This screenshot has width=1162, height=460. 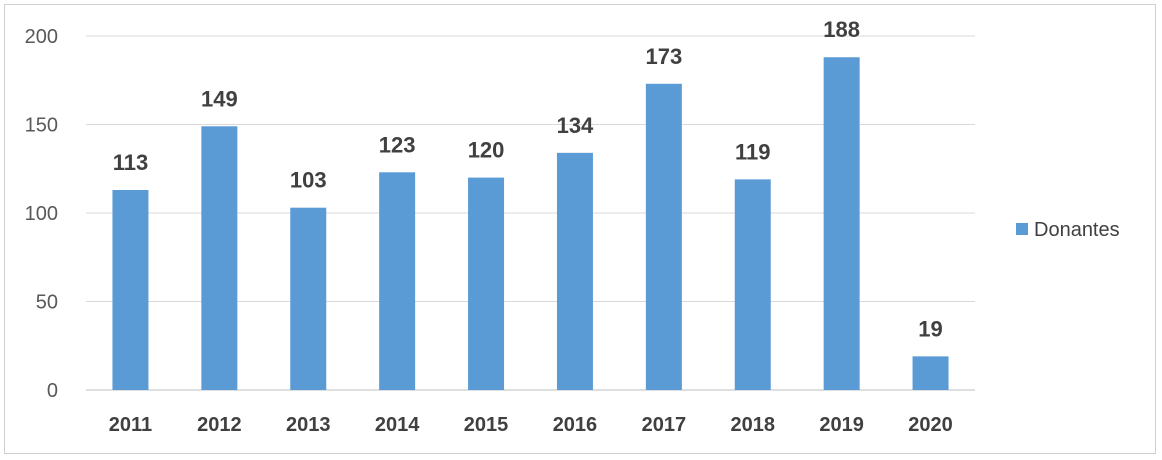 I want to click on data-label: 173, so click(x=663, y=56).